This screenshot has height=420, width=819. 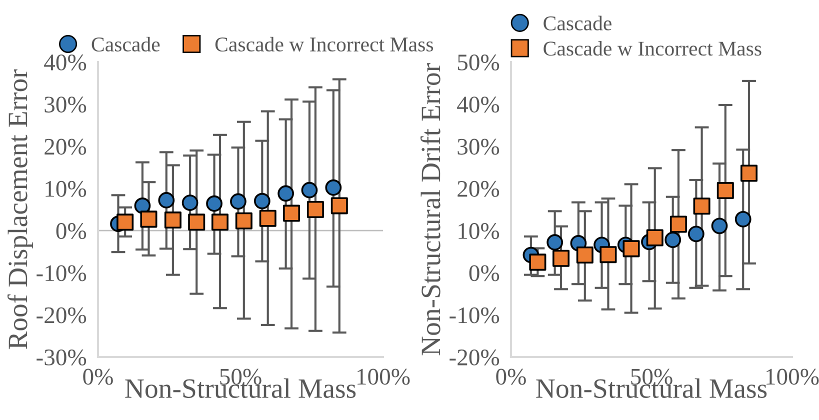 What do you see at coordinates (430, 209) in the screenshot?
I see `y-axis-title: Non-Structural Drift Error` at bounding box center [430, 209].